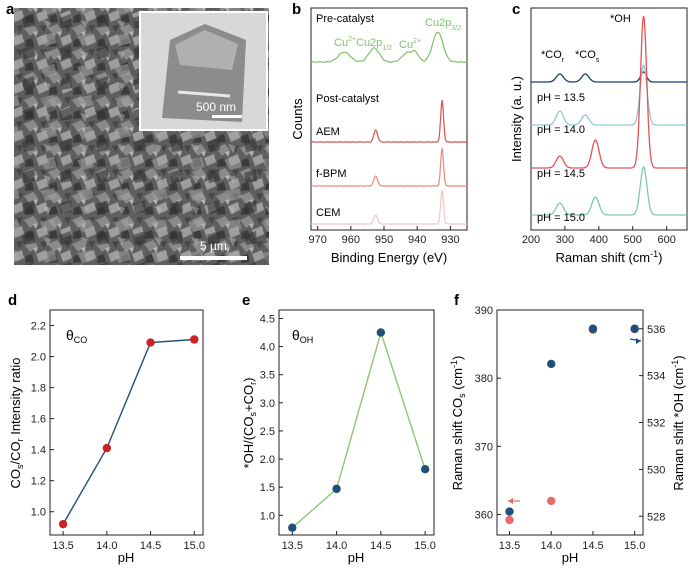  I want to click on chart-f-y-tick-label-left: 380, so click(484, 379).